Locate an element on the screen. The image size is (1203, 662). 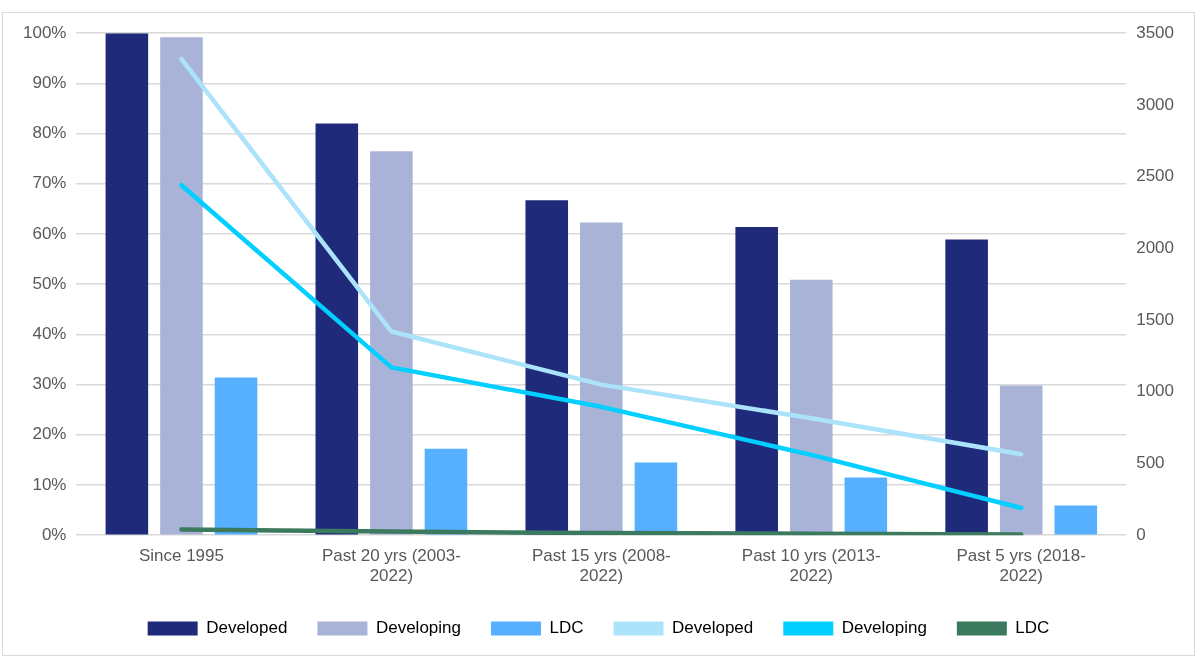
y-tick-label: 40% is located at coordinates (49, 334).